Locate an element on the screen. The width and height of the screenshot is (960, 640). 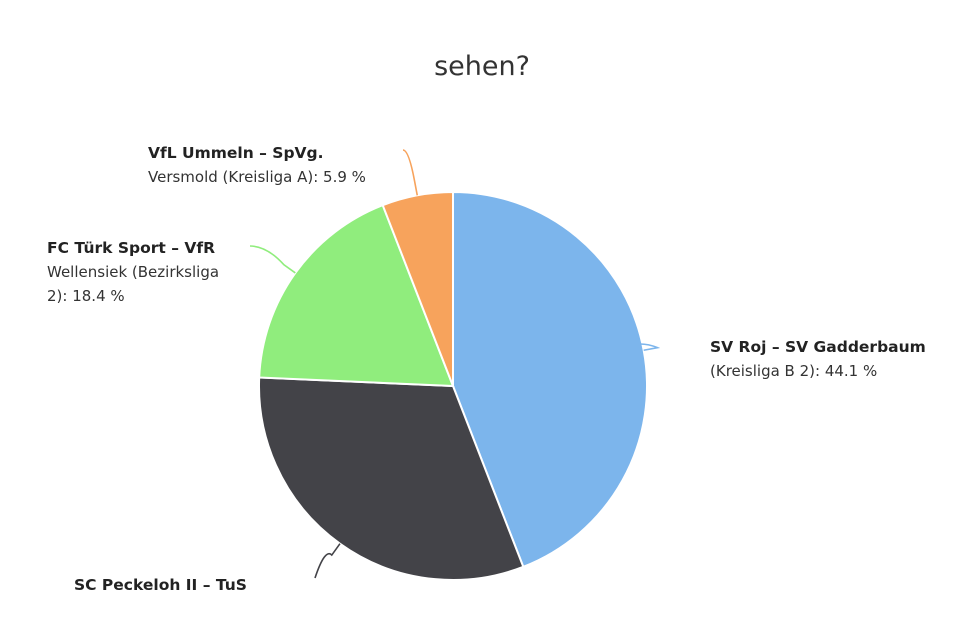
data-label-value: (Kreisliga B 2): 44.1 % is located at coordinates (793, 371).